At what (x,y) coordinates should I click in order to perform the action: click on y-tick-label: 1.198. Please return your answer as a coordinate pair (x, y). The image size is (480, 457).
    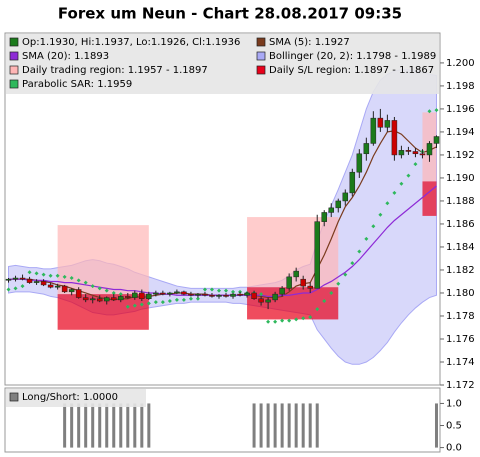
    Looking at the image, I should click on (460, 86).